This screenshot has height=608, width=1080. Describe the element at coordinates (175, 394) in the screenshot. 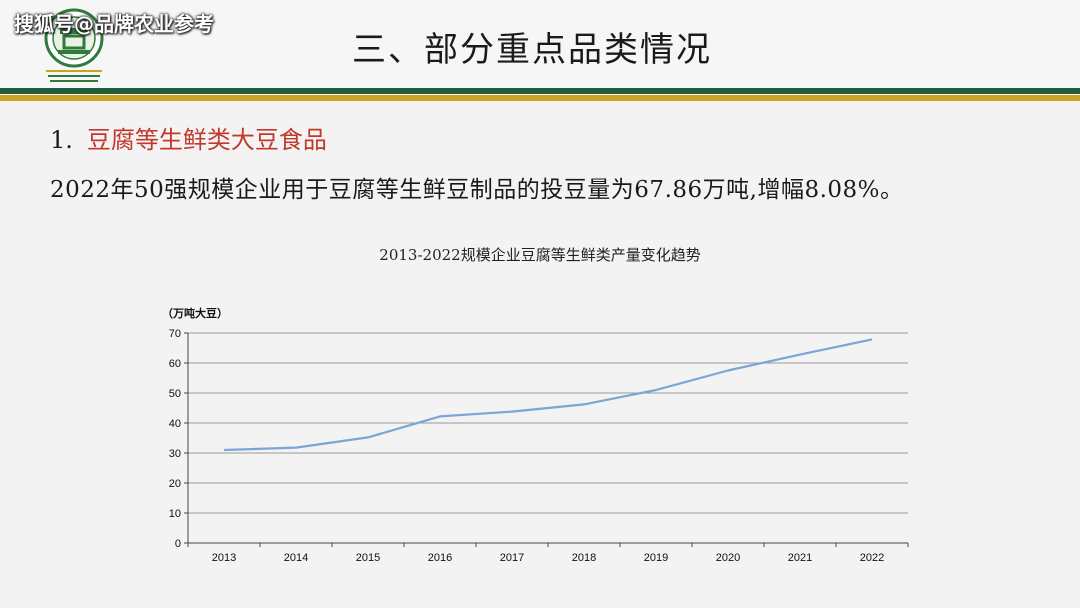

I see `y-tick-label: 50` at that location.